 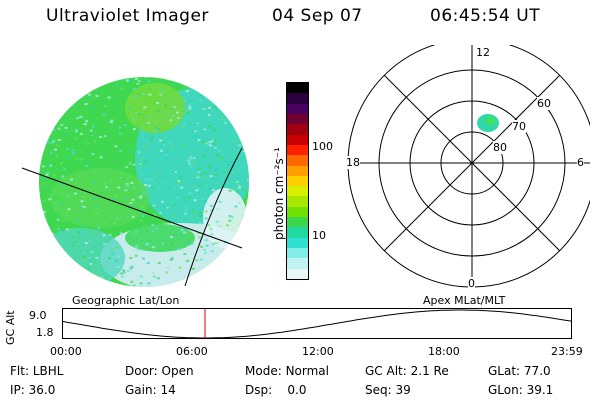 I want to click on orbit-frame, so click(x=317, y=323).